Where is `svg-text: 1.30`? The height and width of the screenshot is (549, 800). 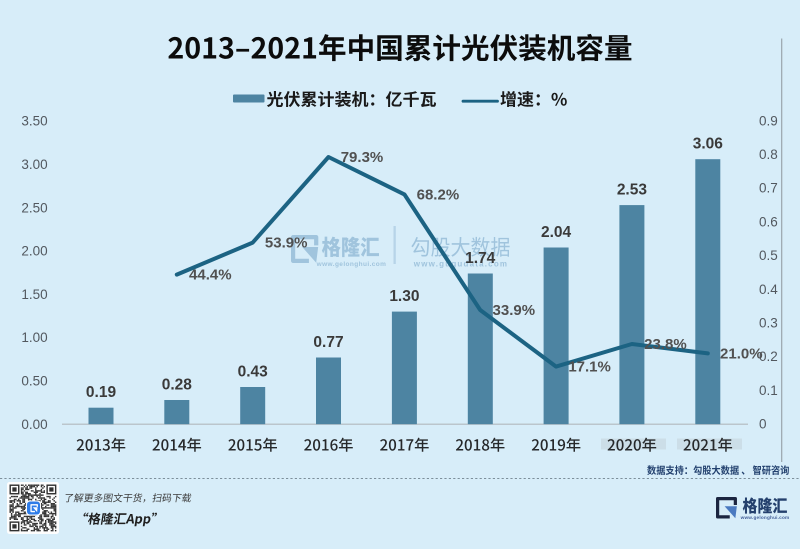 svg-text: 1.30 is located at coordinates (404, 296).